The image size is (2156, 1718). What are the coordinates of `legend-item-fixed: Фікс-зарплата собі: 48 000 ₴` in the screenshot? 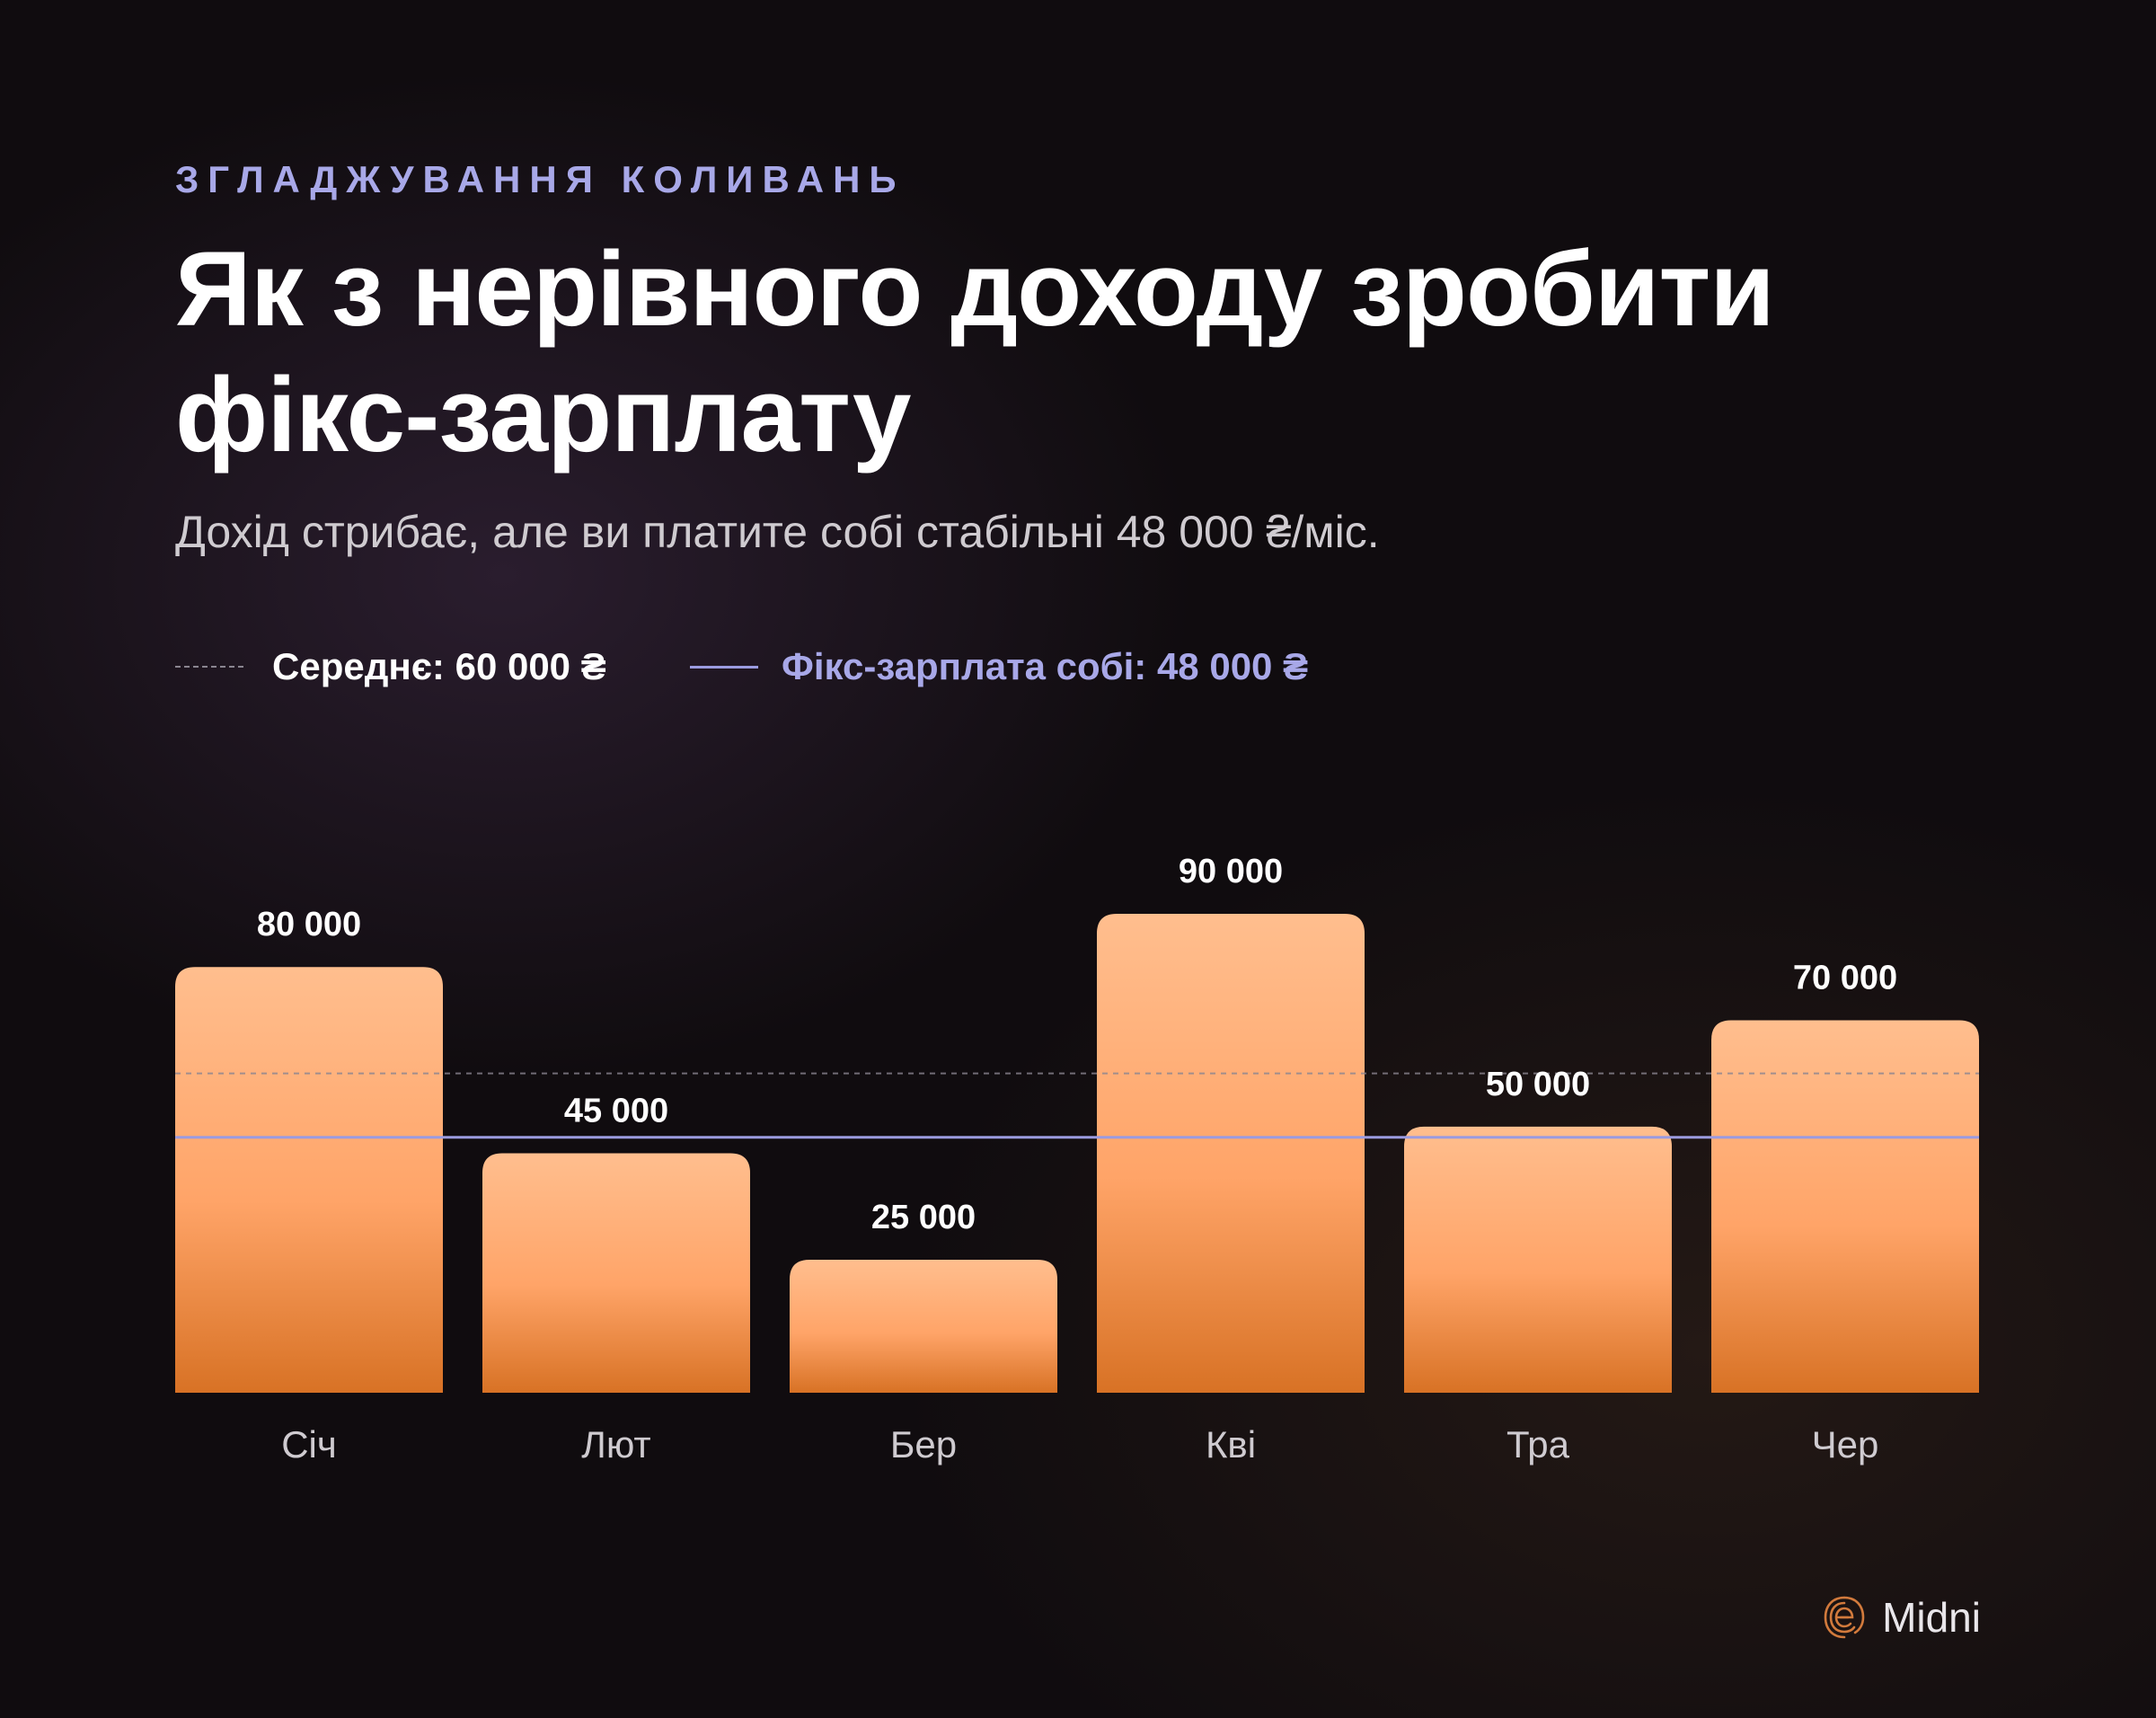 It's located at (999, 667).